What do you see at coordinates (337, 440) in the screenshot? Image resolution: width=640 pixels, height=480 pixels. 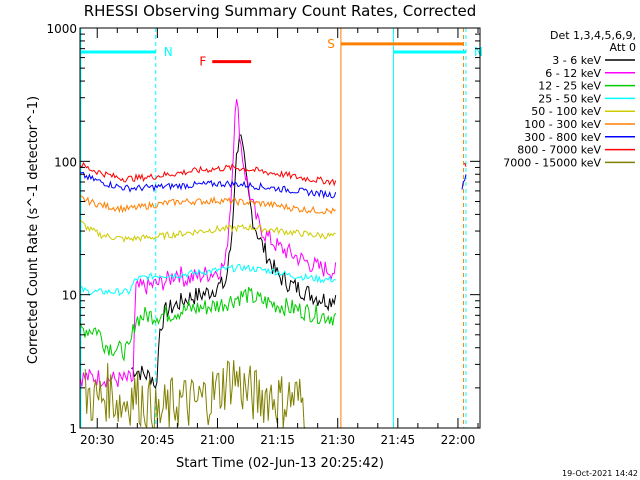 I see `x-tick-label: 21:30` at bounding box center [337, 440].